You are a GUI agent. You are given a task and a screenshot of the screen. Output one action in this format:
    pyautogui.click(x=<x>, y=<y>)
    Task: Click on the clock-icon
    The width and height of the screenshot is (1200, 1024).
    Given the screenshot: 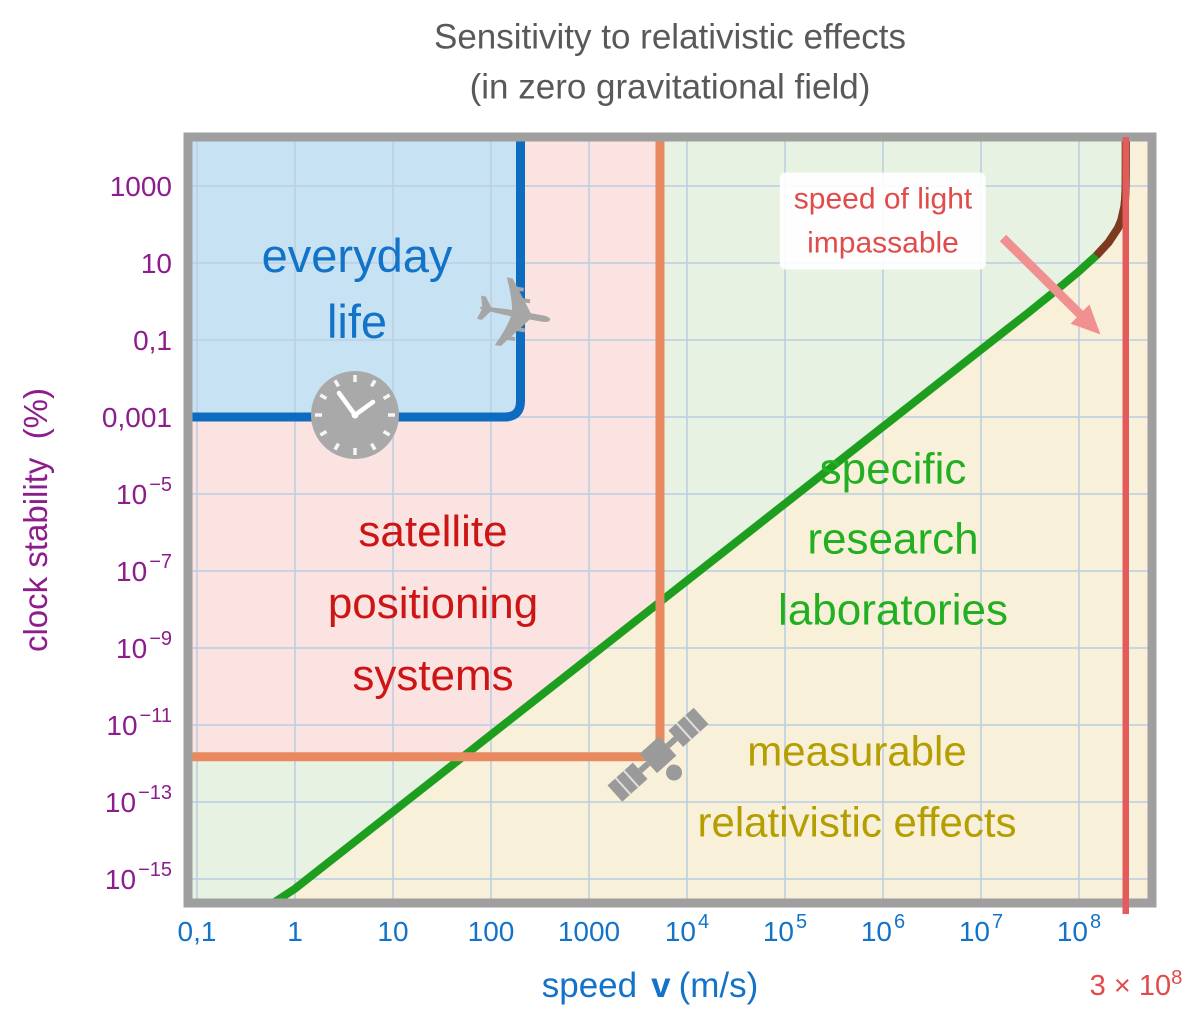 What is the action you would take?
    pyautogui.click(x=355, y=415)
    